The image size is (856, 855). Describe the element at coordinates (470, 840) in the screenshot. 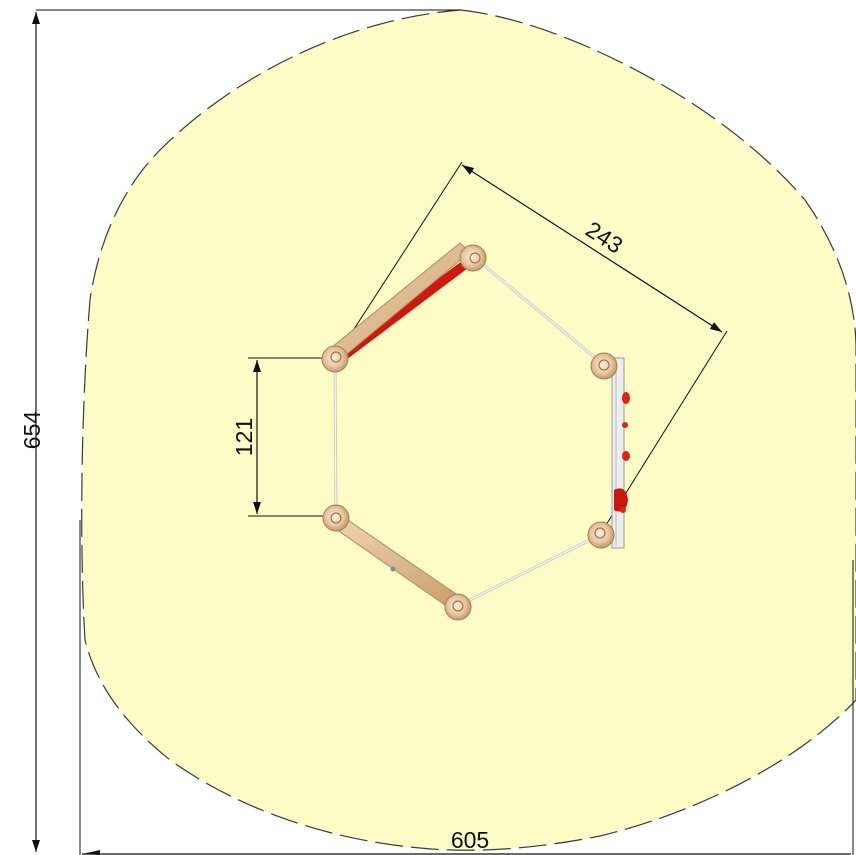

I see `width-dimension-label: 605` at that location.